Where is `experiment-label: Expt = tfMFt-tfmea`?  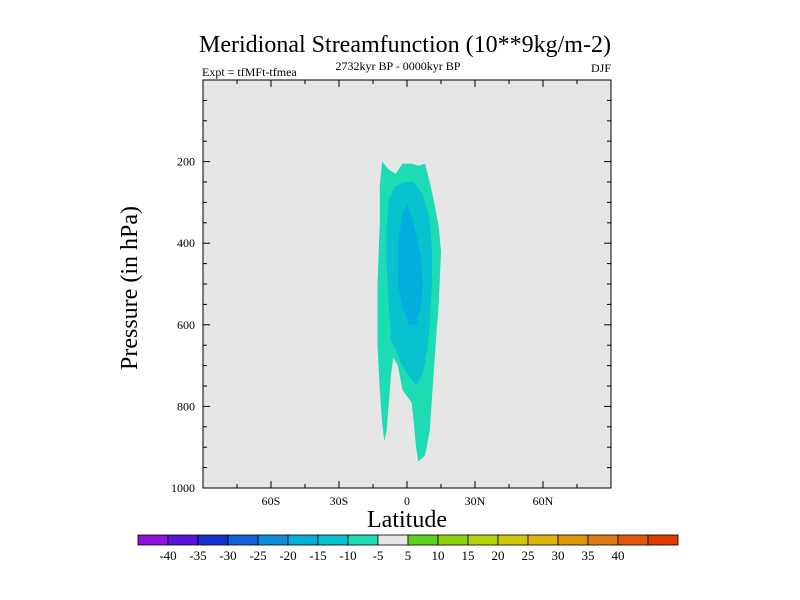
experiment-label: Expt = tfMFt-tfmea is located at coordinates (249, 72).